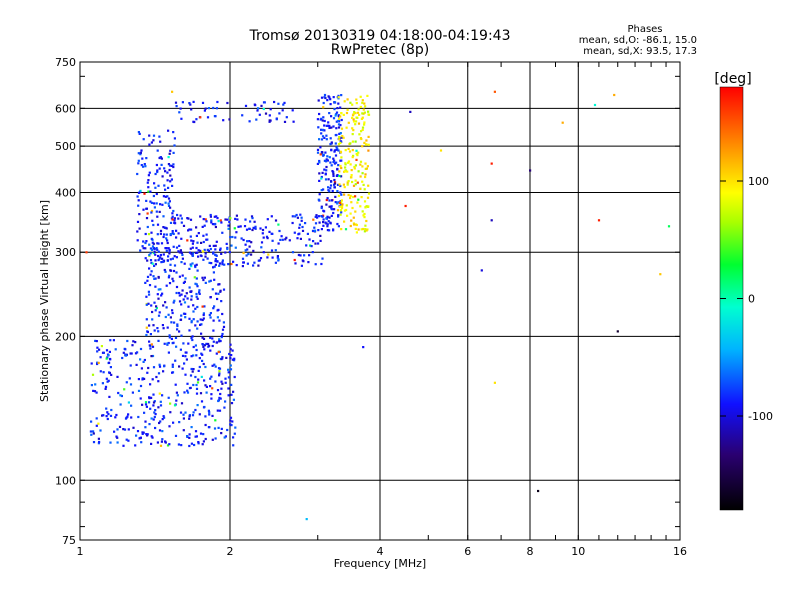  What do you see at coordinates (380, 50) in the screenshot?
I see `chart-subtitle: RwPretec (8p)` at bounding box center [380, 50].